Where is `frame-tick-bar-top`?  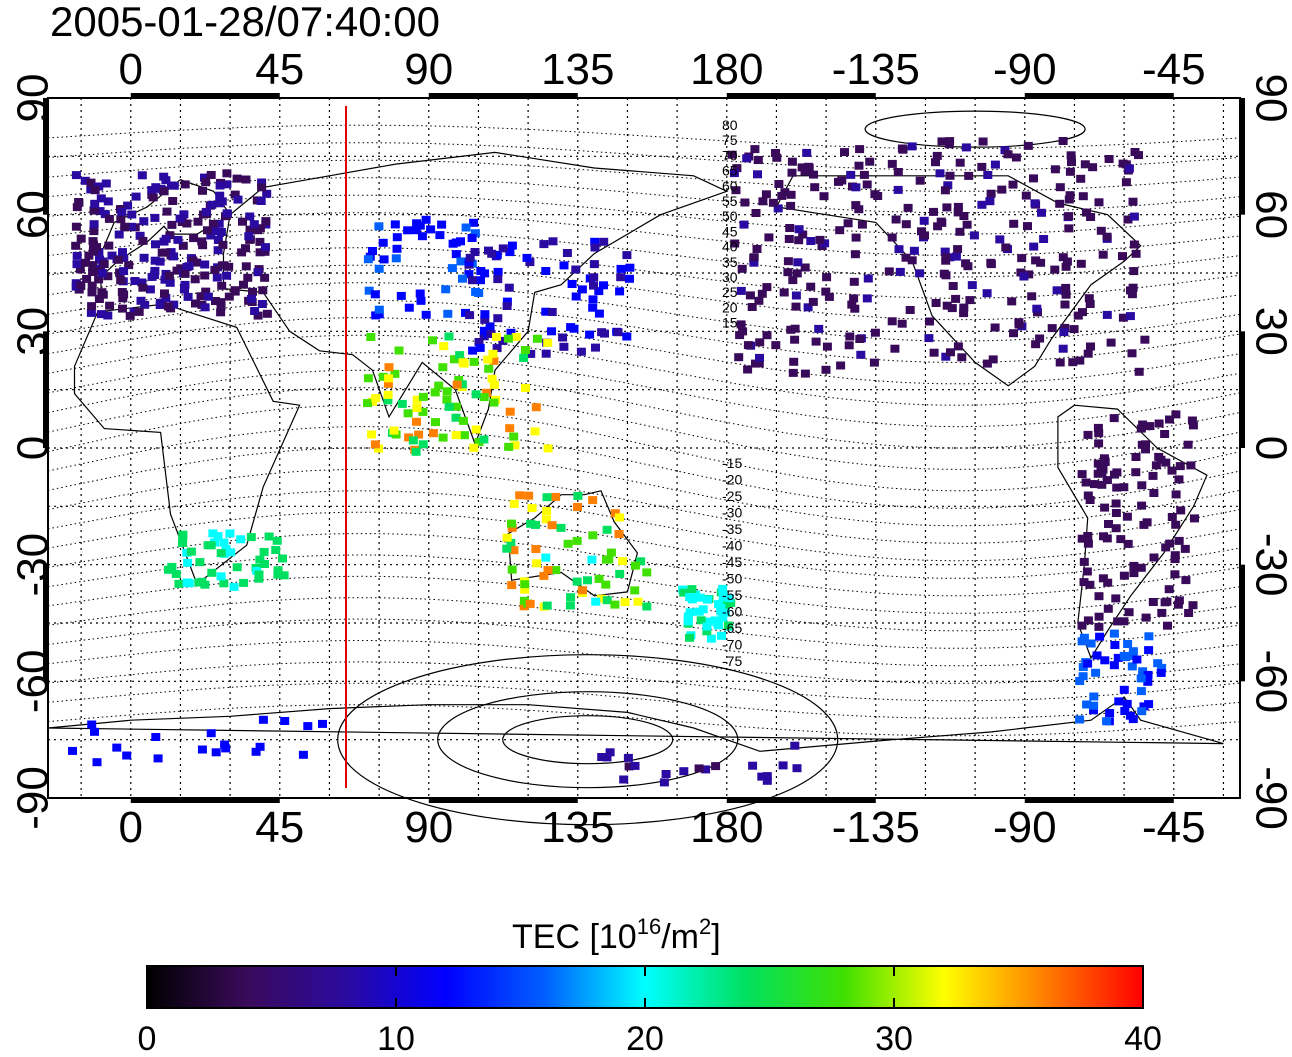
frame-tick-bar-top is located at coordinates (205, 95).